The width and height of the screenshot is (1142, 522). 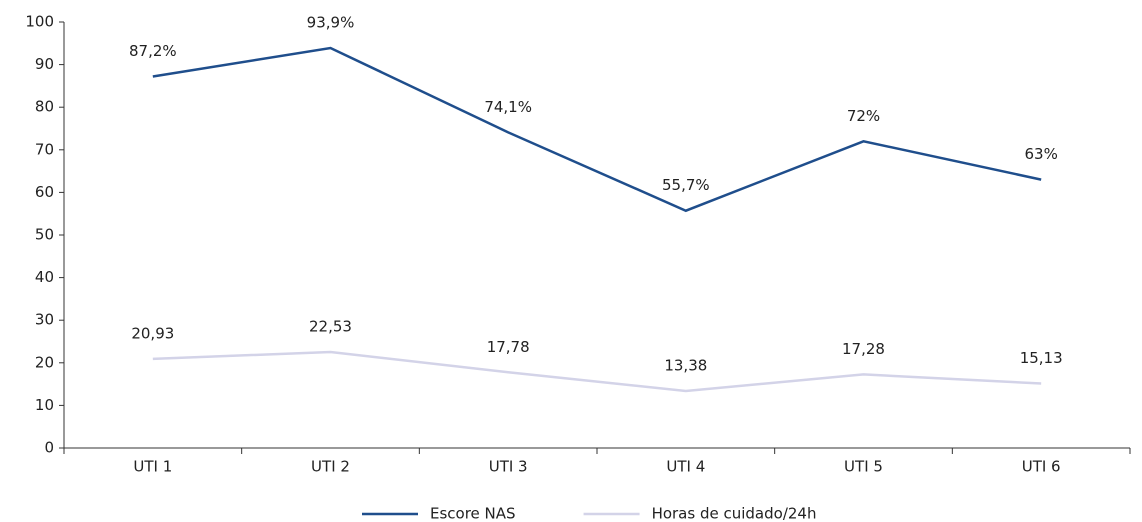 What do you see at coordinates (863, 349) in the screenshot?
I see `data-label: 17,28` at bounding box center [863, 349].